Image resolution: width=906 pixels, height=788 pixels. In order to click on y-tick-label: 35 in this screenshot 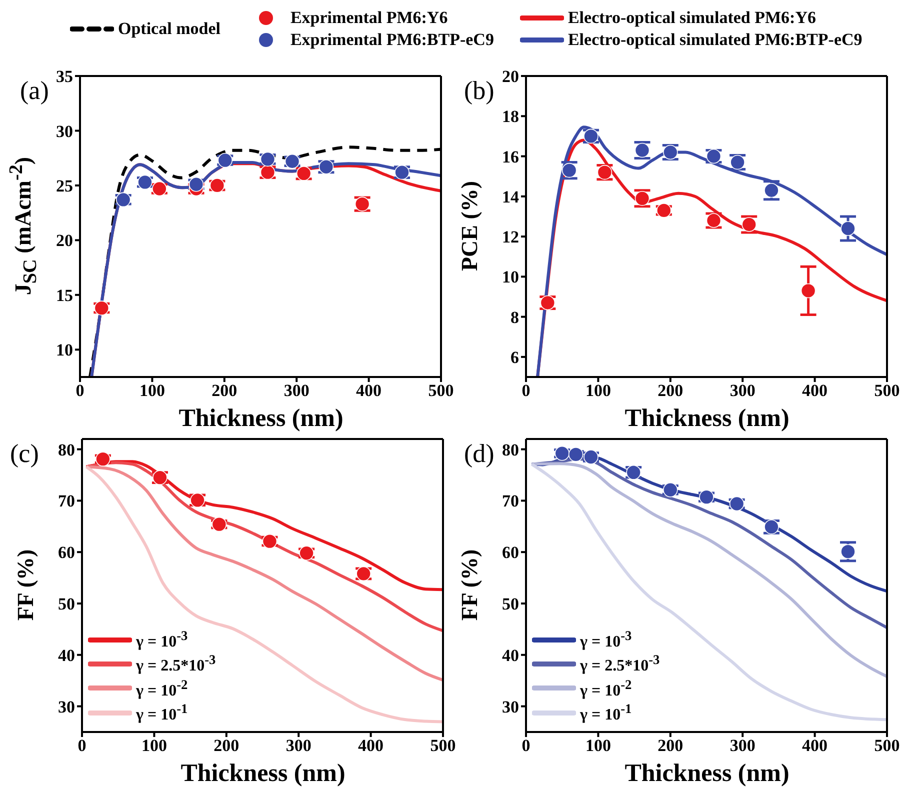, I will do `click(64, 76)`.